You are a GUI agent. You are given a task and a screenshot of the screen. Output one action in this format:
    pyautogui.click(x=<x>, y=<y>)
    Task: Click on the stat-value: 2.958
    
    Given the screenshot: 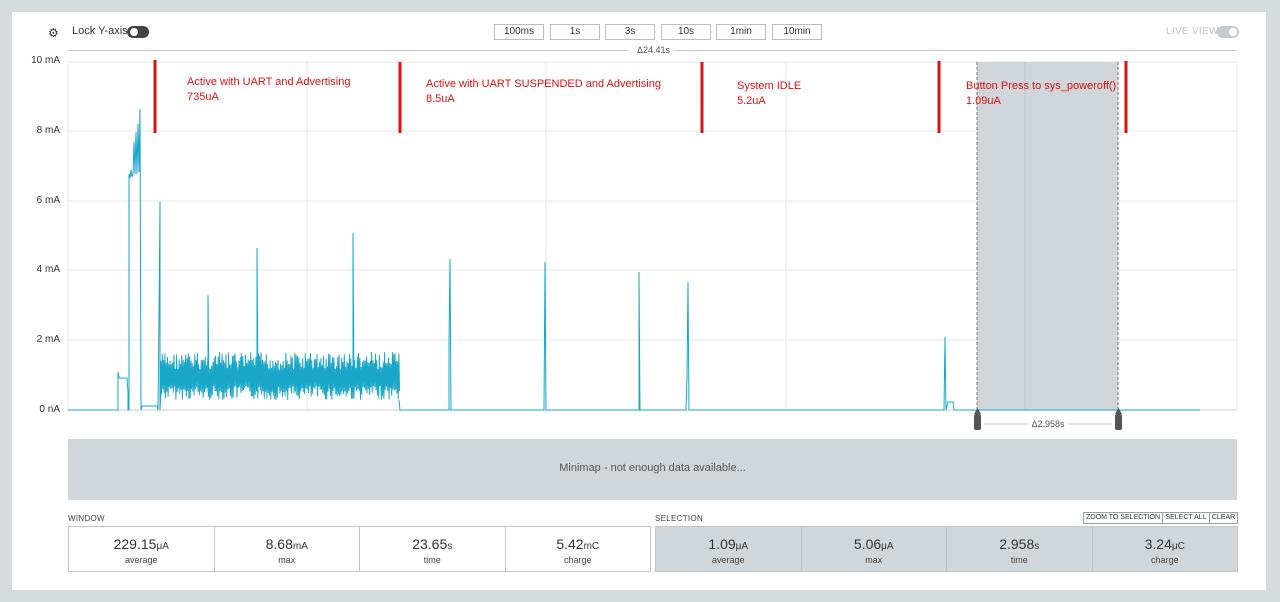 What is the action you would take?
    pyautogui.click(x=1017, y=544)
    